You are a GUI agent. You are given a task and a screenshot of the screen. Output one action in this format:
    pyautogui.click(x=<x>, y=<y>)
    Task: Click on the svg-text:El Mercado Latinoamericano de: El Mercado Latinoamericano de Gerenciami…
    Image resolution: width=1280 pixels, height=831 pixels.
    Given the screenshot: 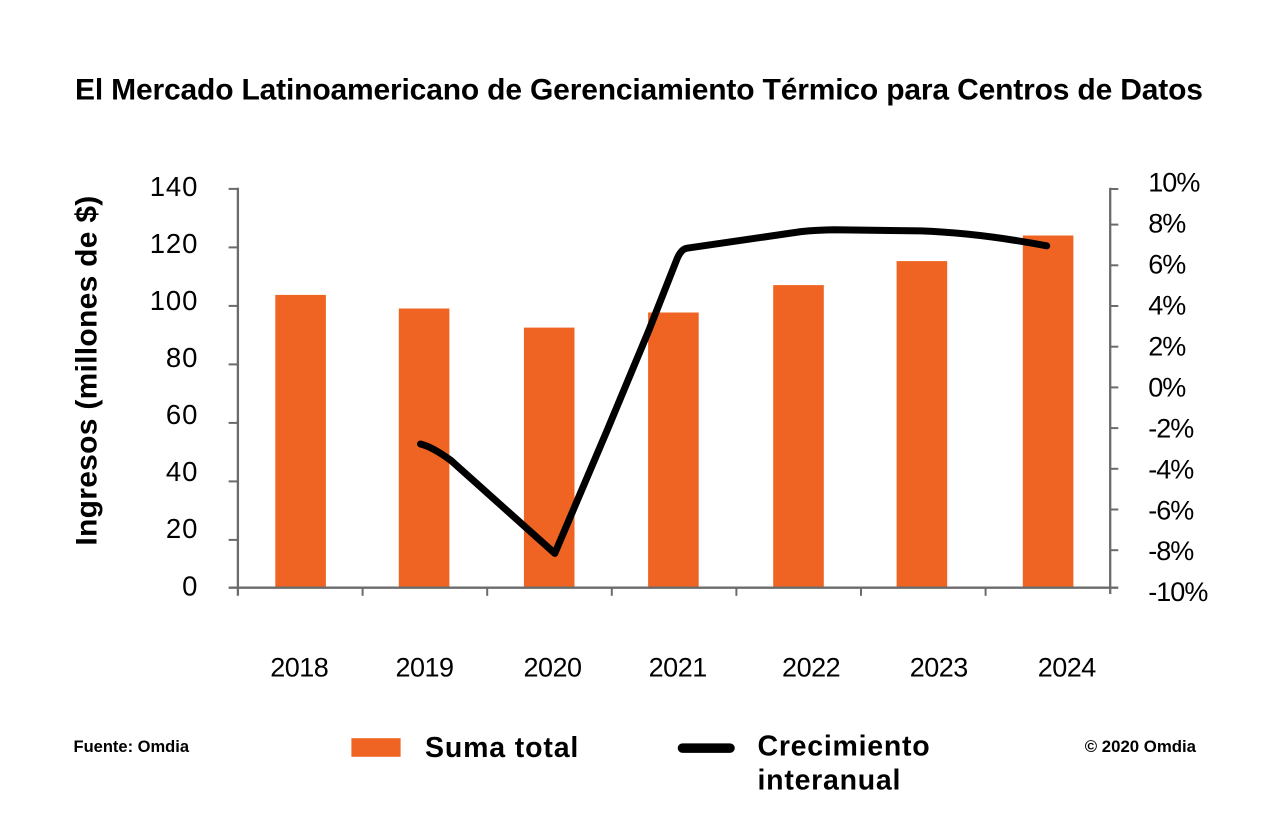 What is the action you would take?
    pyautogui.click(x=639, y=90)
    